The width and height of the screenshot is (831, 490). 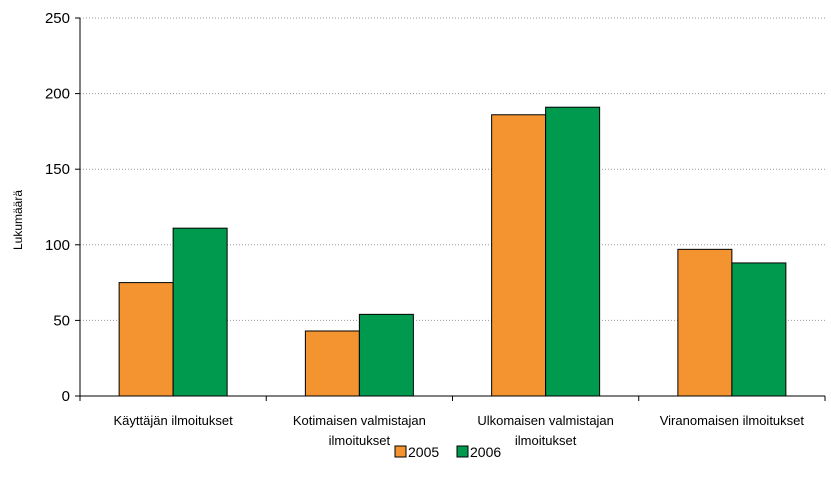 What do you see at coordinates (400, 451) in the screenshot?
I see `legend-swatch-2005` at bounding box center [400, 451].